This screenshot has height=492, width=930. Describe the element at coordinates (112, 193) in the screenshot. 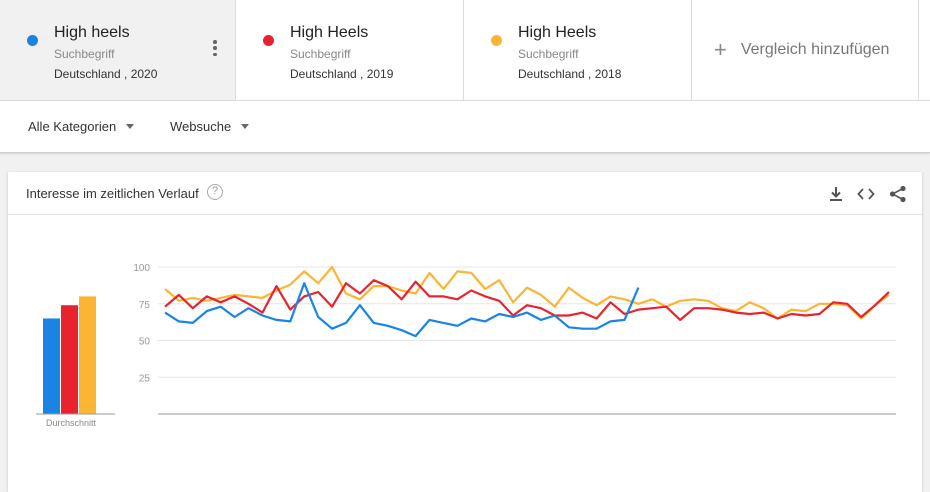

I see `card-title: Interesse im zeitlichen Verlauf` at that location.